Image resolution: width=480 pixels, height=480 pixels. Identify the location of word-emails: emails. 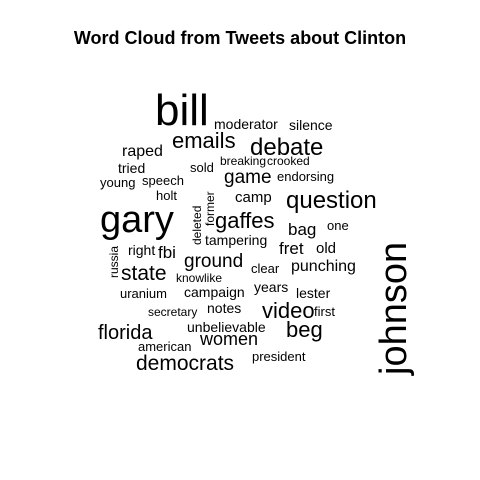
(204, 140).